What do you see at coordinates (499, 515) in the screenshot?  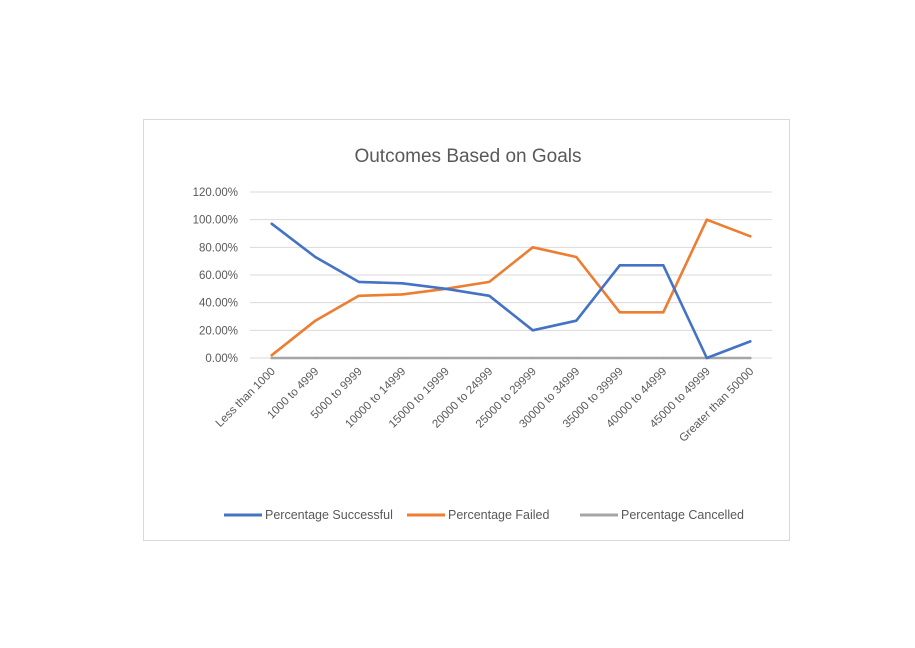 I see `legend-label-percentage-failed: Percentage Failed` at bounding box center [499, 515].